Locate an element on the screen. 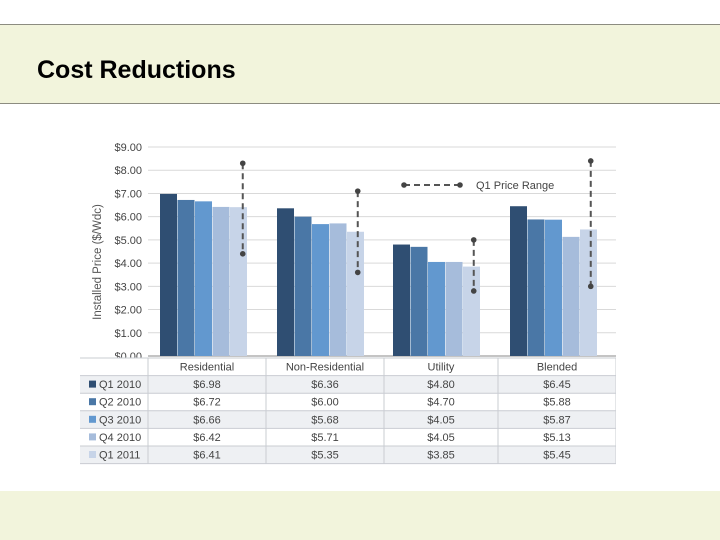 This screenshot has width=720, height=540. y-tick-label: $5.00 is located at coordinates (128, 241).